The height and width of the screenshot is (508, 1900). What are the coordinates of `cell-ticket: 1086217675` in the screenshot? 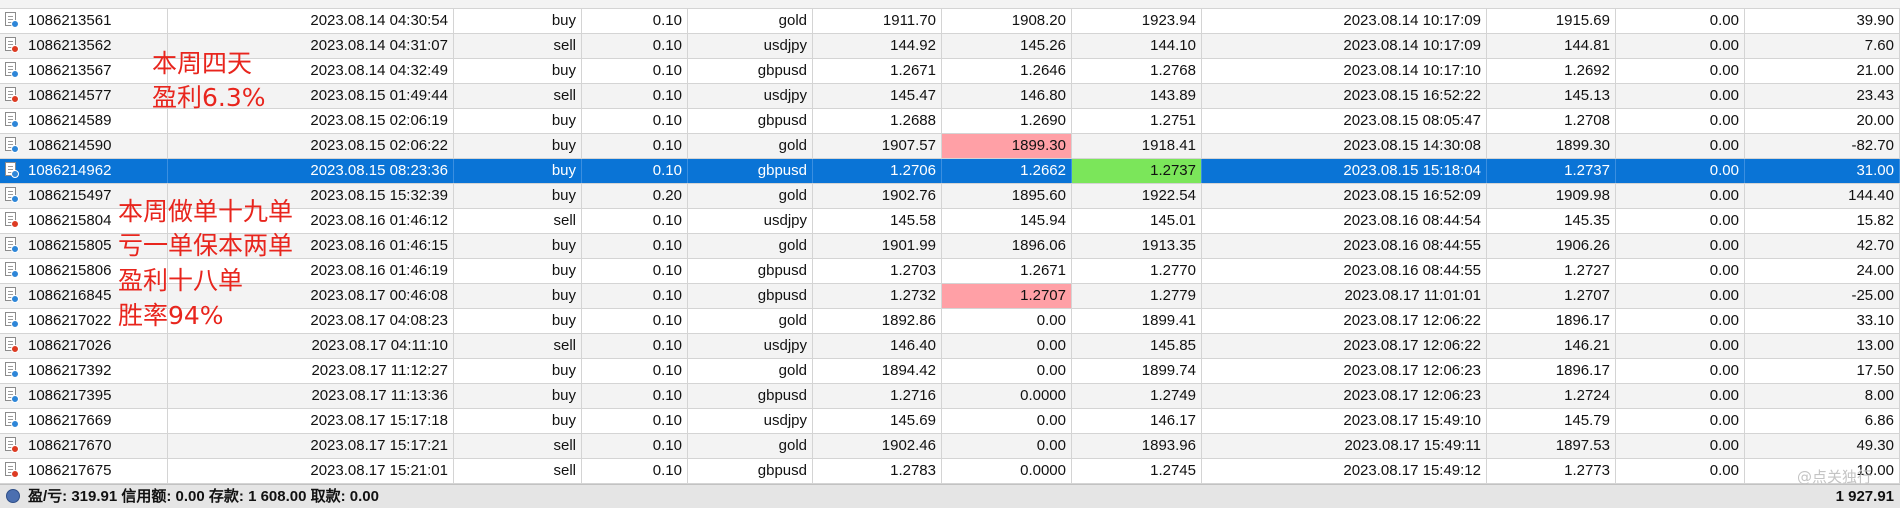 It's located at (84, 471).